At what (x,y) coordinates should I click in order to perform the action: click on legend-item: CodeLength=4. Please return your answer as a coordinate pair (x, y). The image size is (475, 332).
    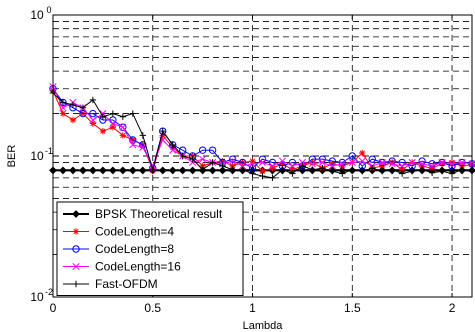
    Looking at the image, I should click on (118, 232).